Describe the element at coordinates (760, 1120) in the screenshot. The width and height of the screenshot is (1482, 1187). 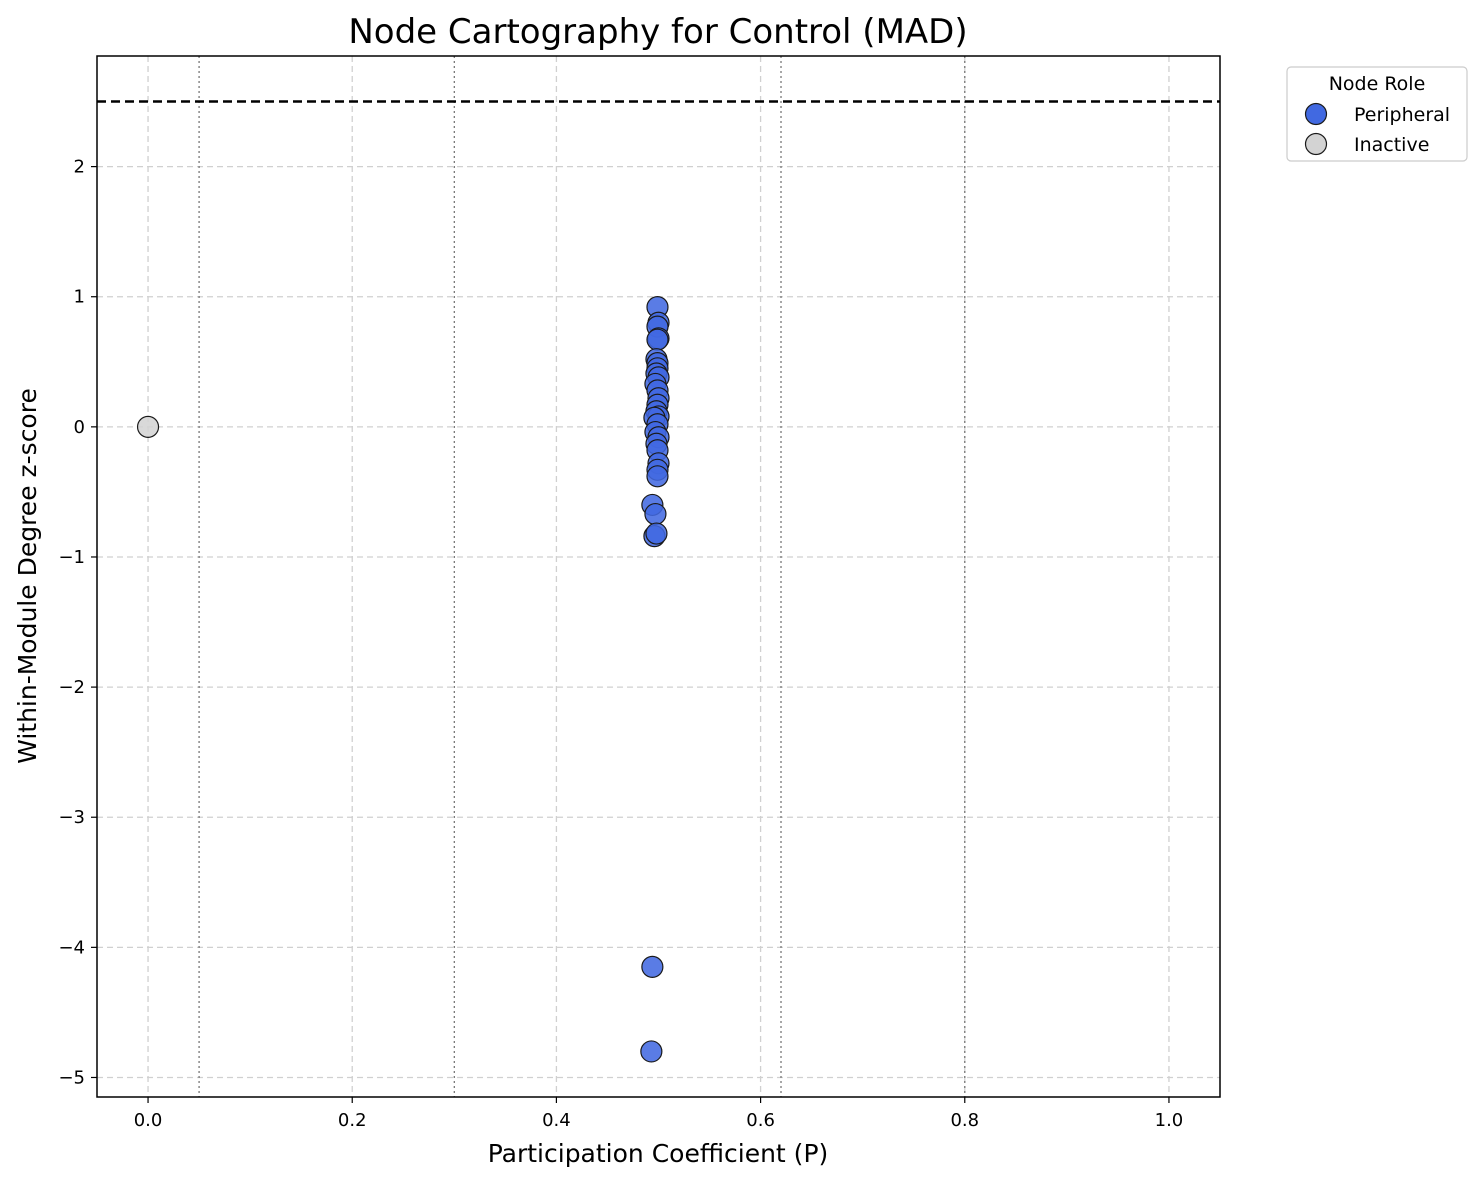
I see `x-tick-label: 0.6` at that location.